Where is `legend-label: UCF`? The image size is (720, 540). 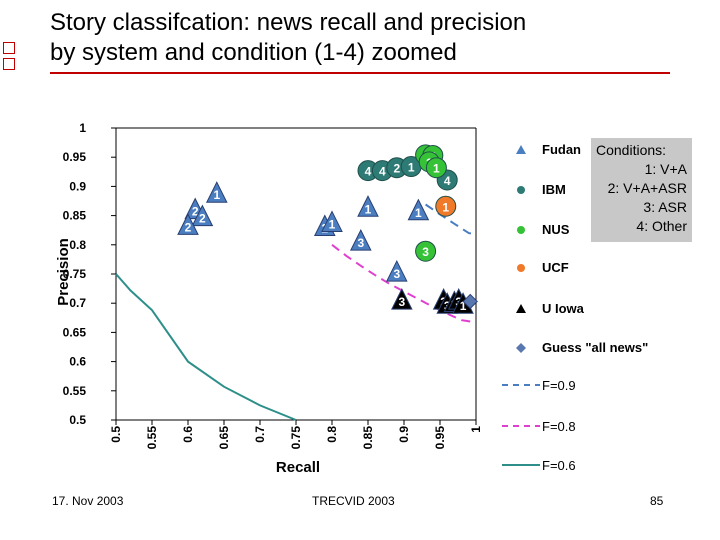 legend-label: UCF is located at coordinates (555, 267).